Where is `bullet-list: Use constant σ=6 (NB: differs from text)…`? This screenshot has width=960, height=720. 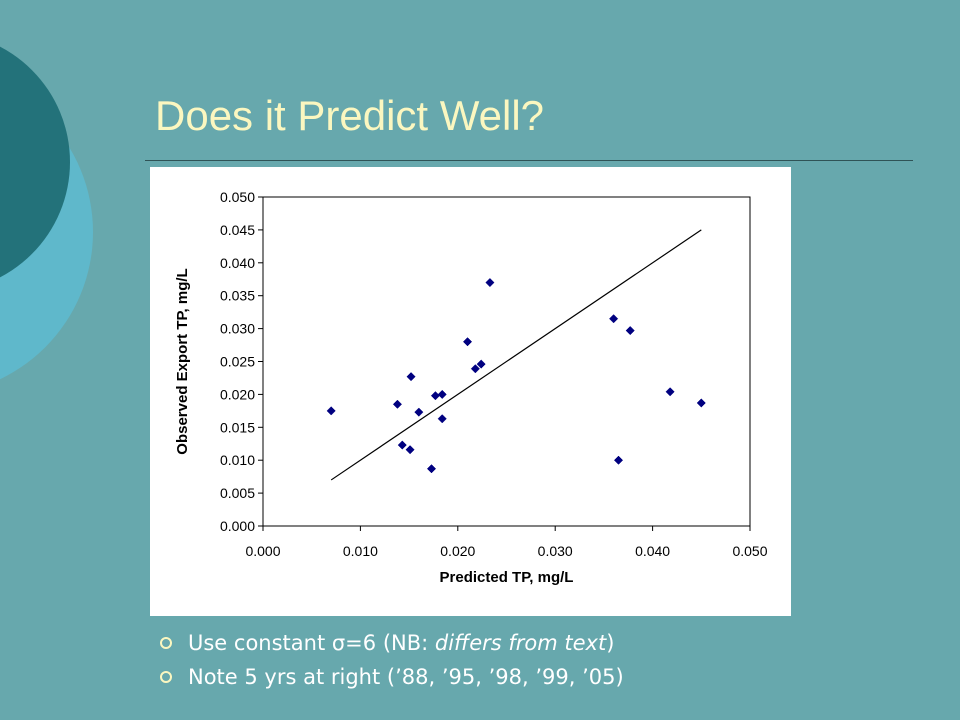
bullet-list: Use constant σ=6 (NB: differs from text)… is located at coordinates (392, 660).